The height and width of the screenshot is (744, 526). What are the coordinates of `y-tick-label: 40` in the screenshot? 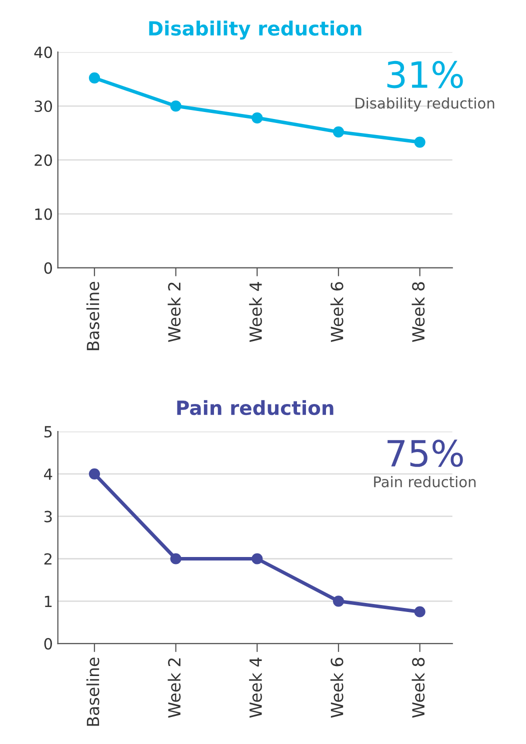 It's located at (43, 52).